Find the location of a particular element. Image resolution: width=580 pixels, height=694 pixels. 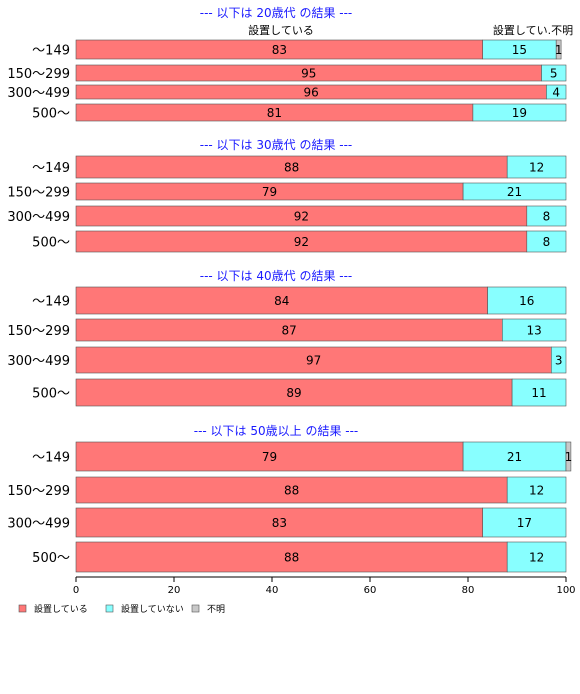

x-tick-label: 80 is located at coordinates (468, 590).